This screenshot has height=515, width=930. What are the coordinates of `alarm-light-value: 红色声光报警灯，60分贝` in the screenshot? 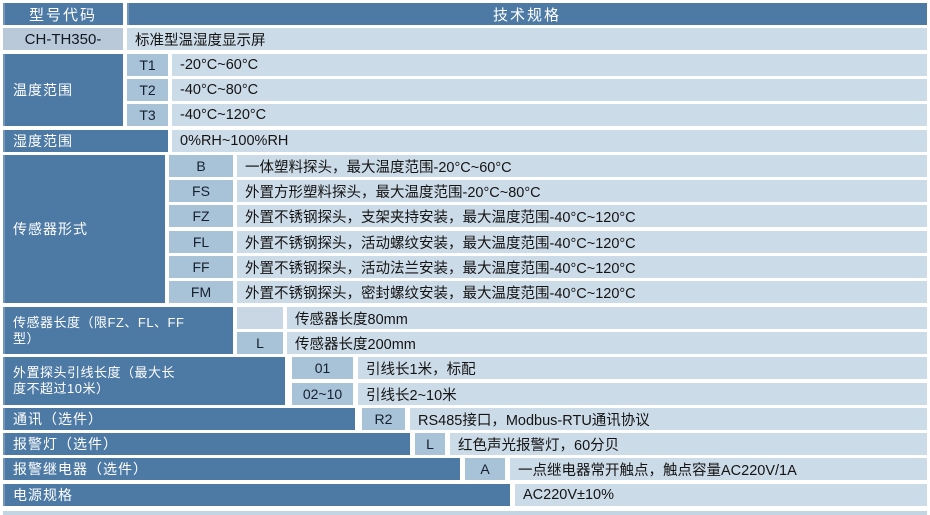 It's located at (688, 444).